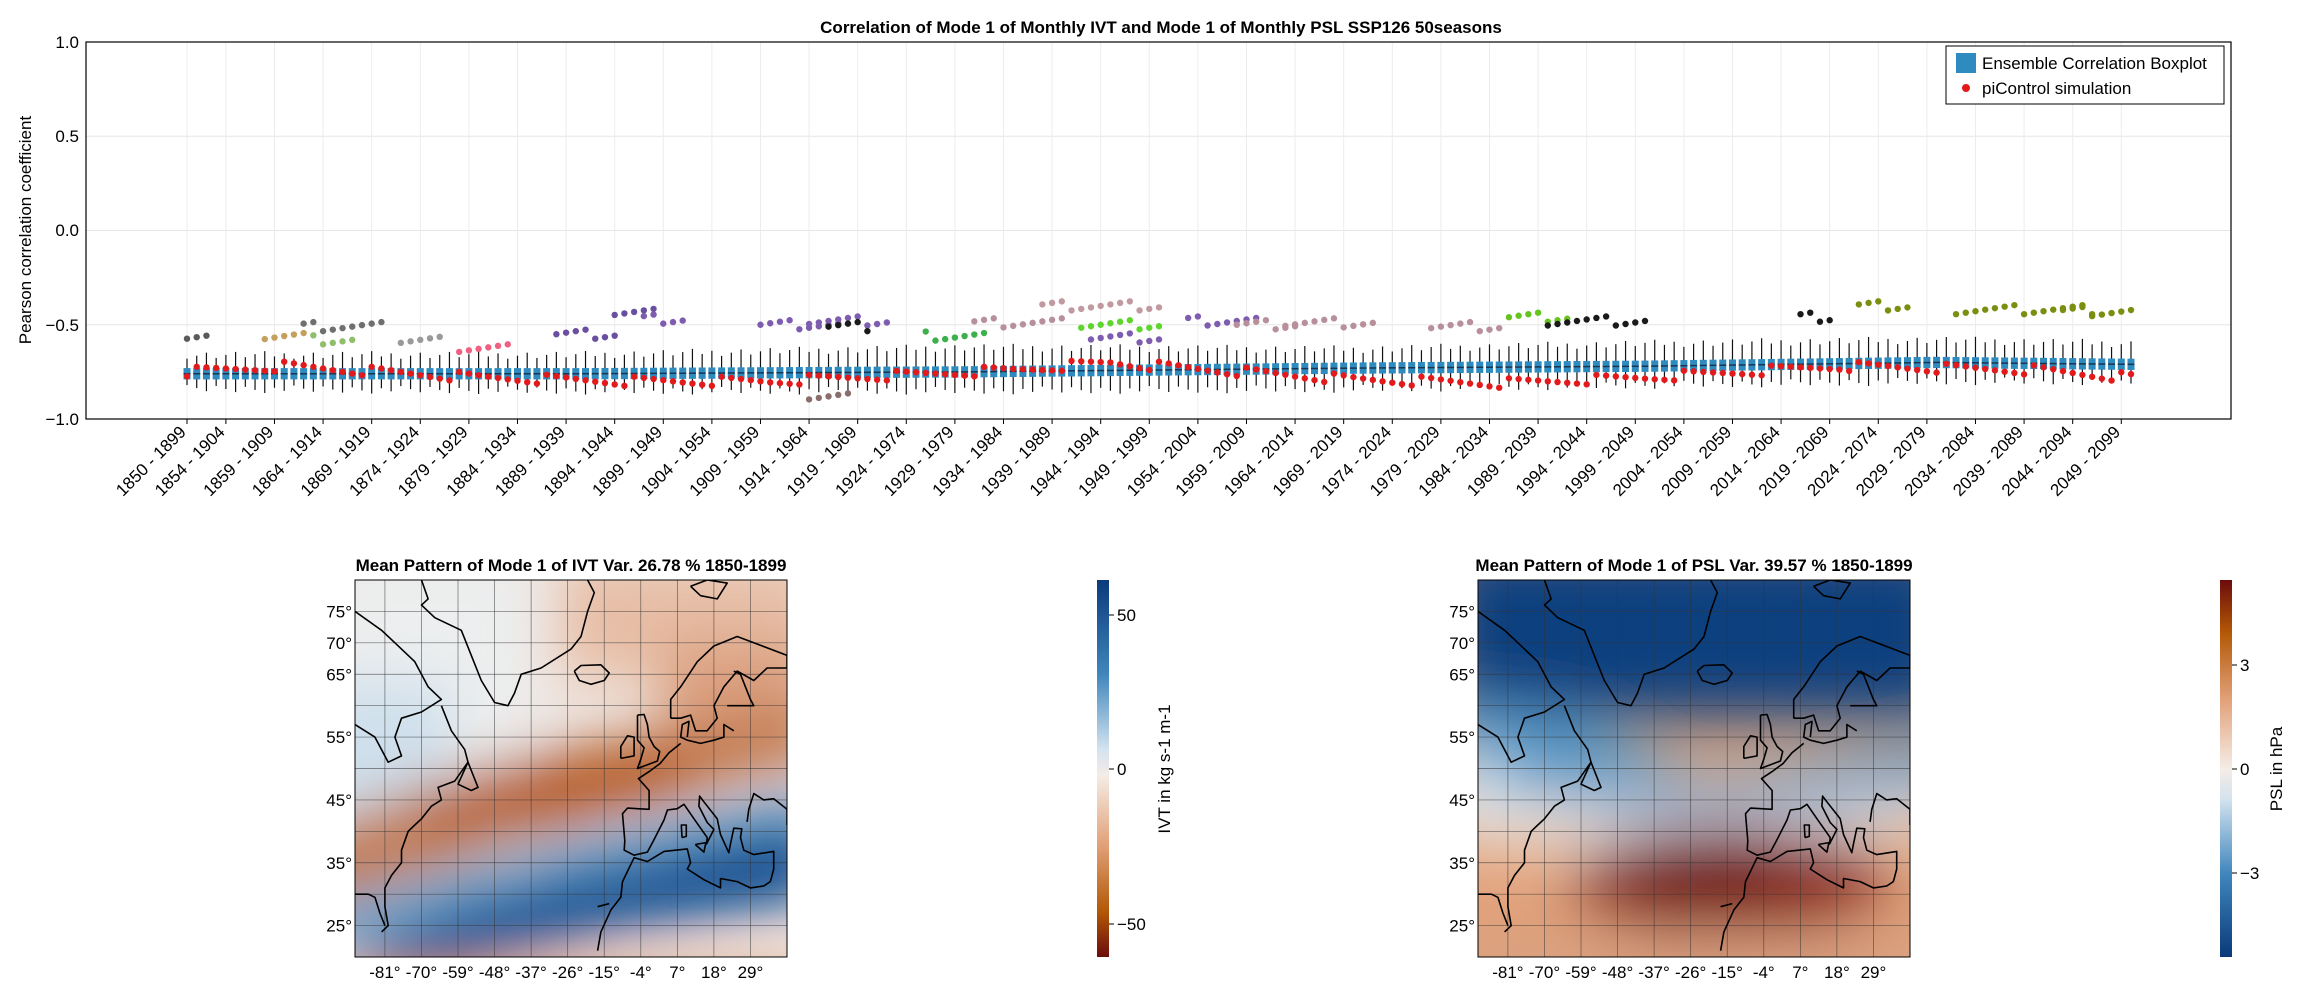 This screenshot has width=2300, height=1000. What do you see at coordinates (1631, 643) in the screenshot?
I see `greenland-coastline` at bounding box center [1631, 643].